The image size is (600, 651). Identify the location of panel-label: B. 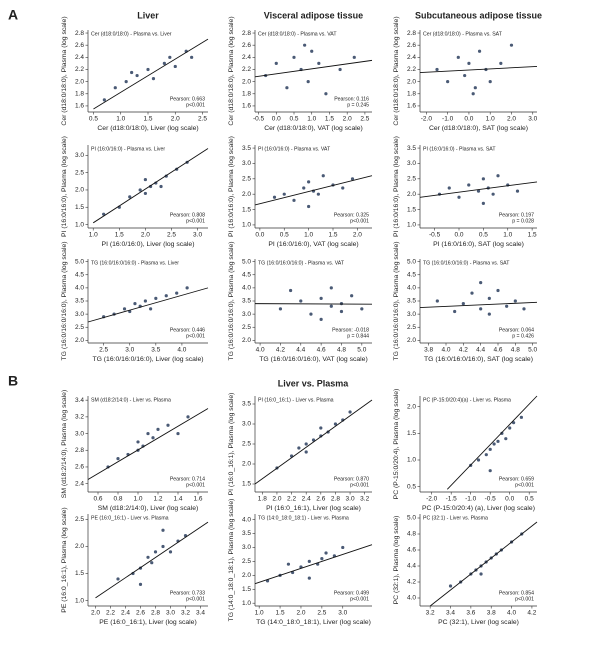
(13, 381).